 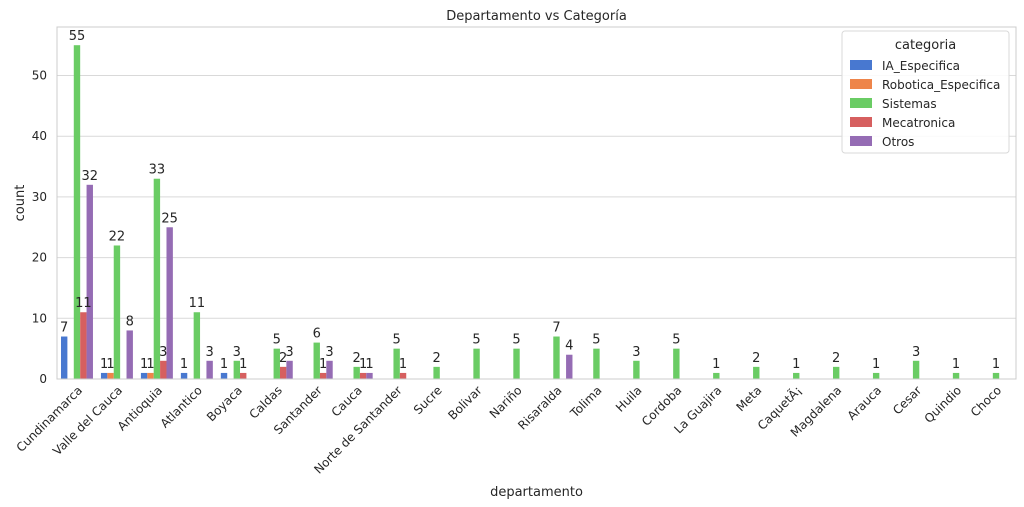 What do you see at coordinates (986, 401) in the screenshot?
I see `x-tick-label: Choco` at bounding box center [986, 401].